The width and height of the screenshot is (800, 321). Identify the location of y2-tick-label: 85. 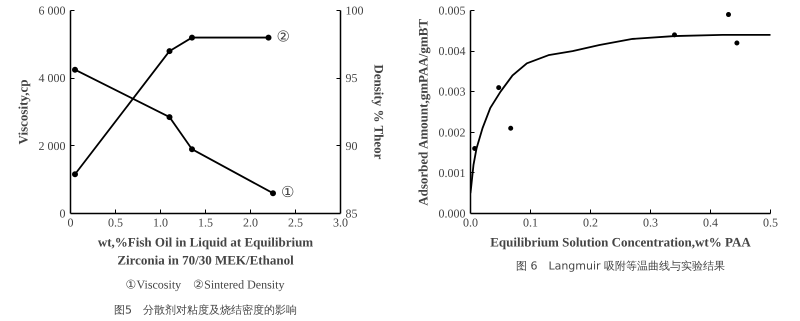
(352, 213).